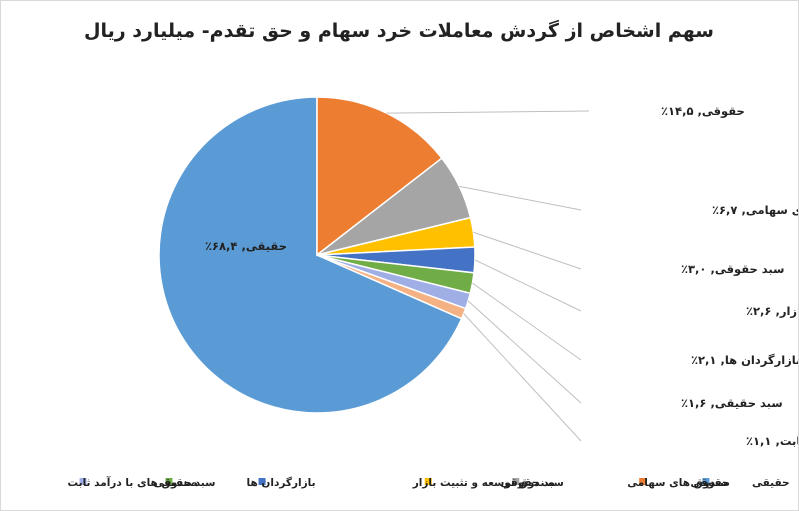 Image resolution: width=799 pixels, height=511 pixels. What do you see at coordinates (281, 482) in the screenshot?
I see `legend-label-6: بازارگردان ها` at bounding box center [281, 482].